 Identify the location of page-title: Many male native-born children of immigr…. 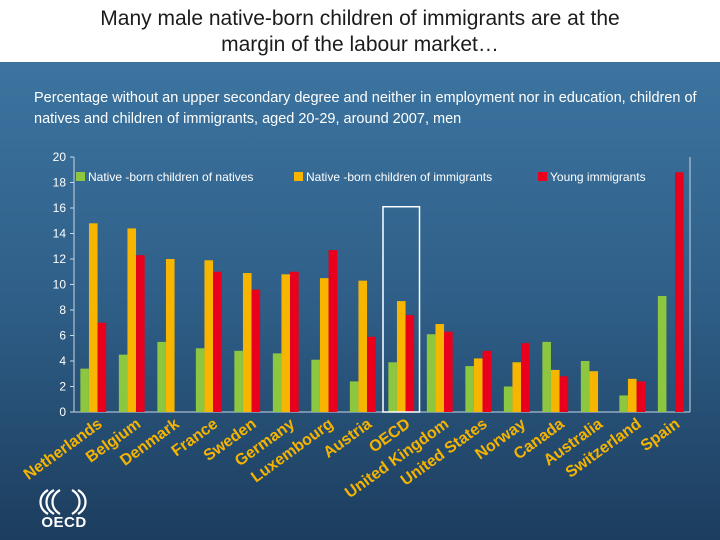
(360, 31).